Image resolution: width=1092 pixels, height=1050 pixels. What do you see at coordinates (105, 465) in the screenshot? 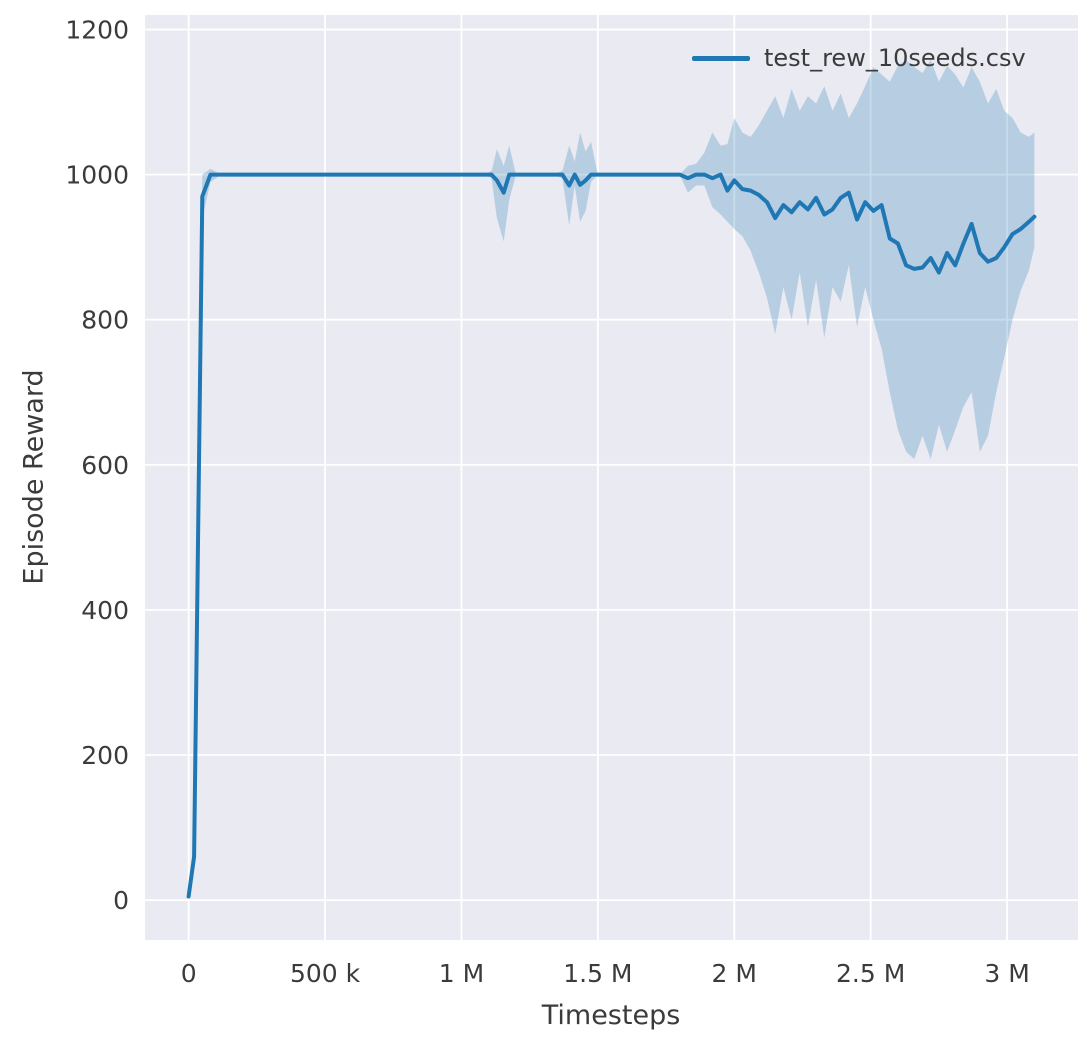
I see `y-tick-label: 600` at bounding box center [105, 465].